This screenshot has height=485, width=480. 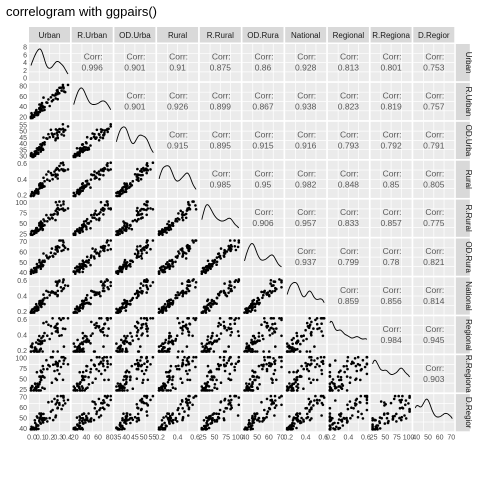 What do you see at coordinates (86, 437) in the screenshot?
I see `x-tick-label: 40` at bounding box center [86, 437].